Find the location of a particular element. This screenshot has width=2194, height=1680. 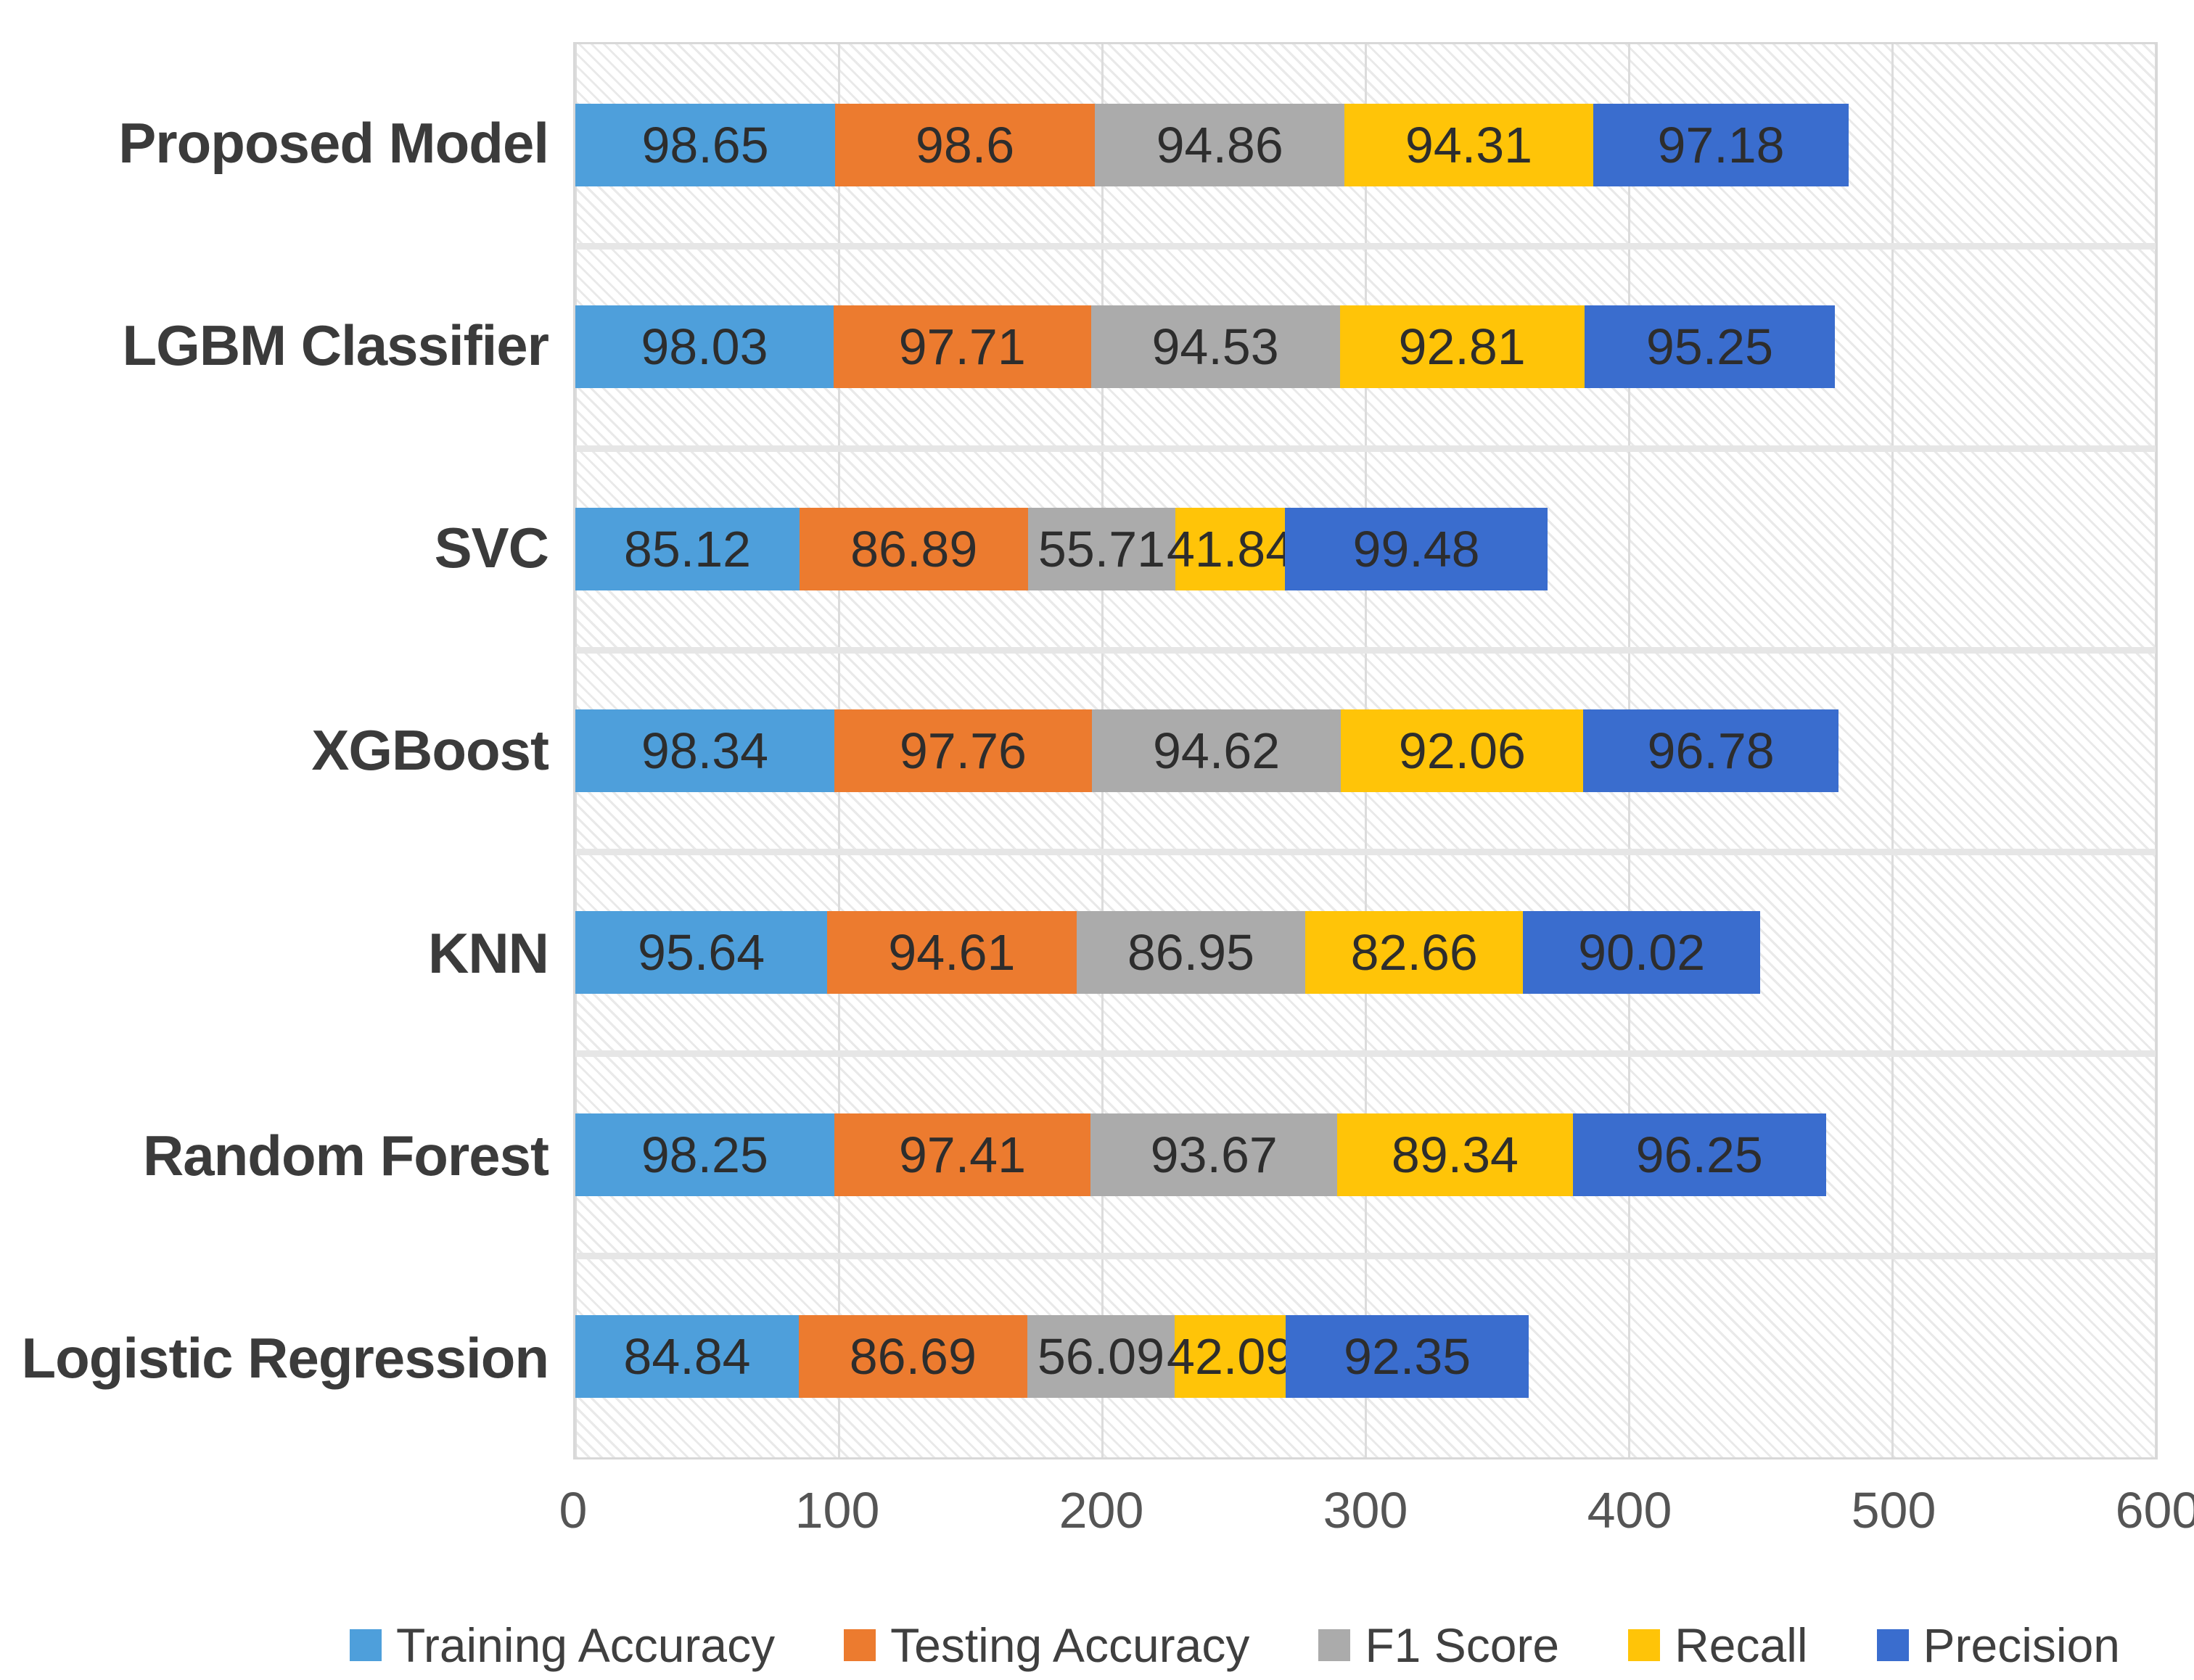

legend-label: Training Accuracy is located at coordinates (586, 1645).